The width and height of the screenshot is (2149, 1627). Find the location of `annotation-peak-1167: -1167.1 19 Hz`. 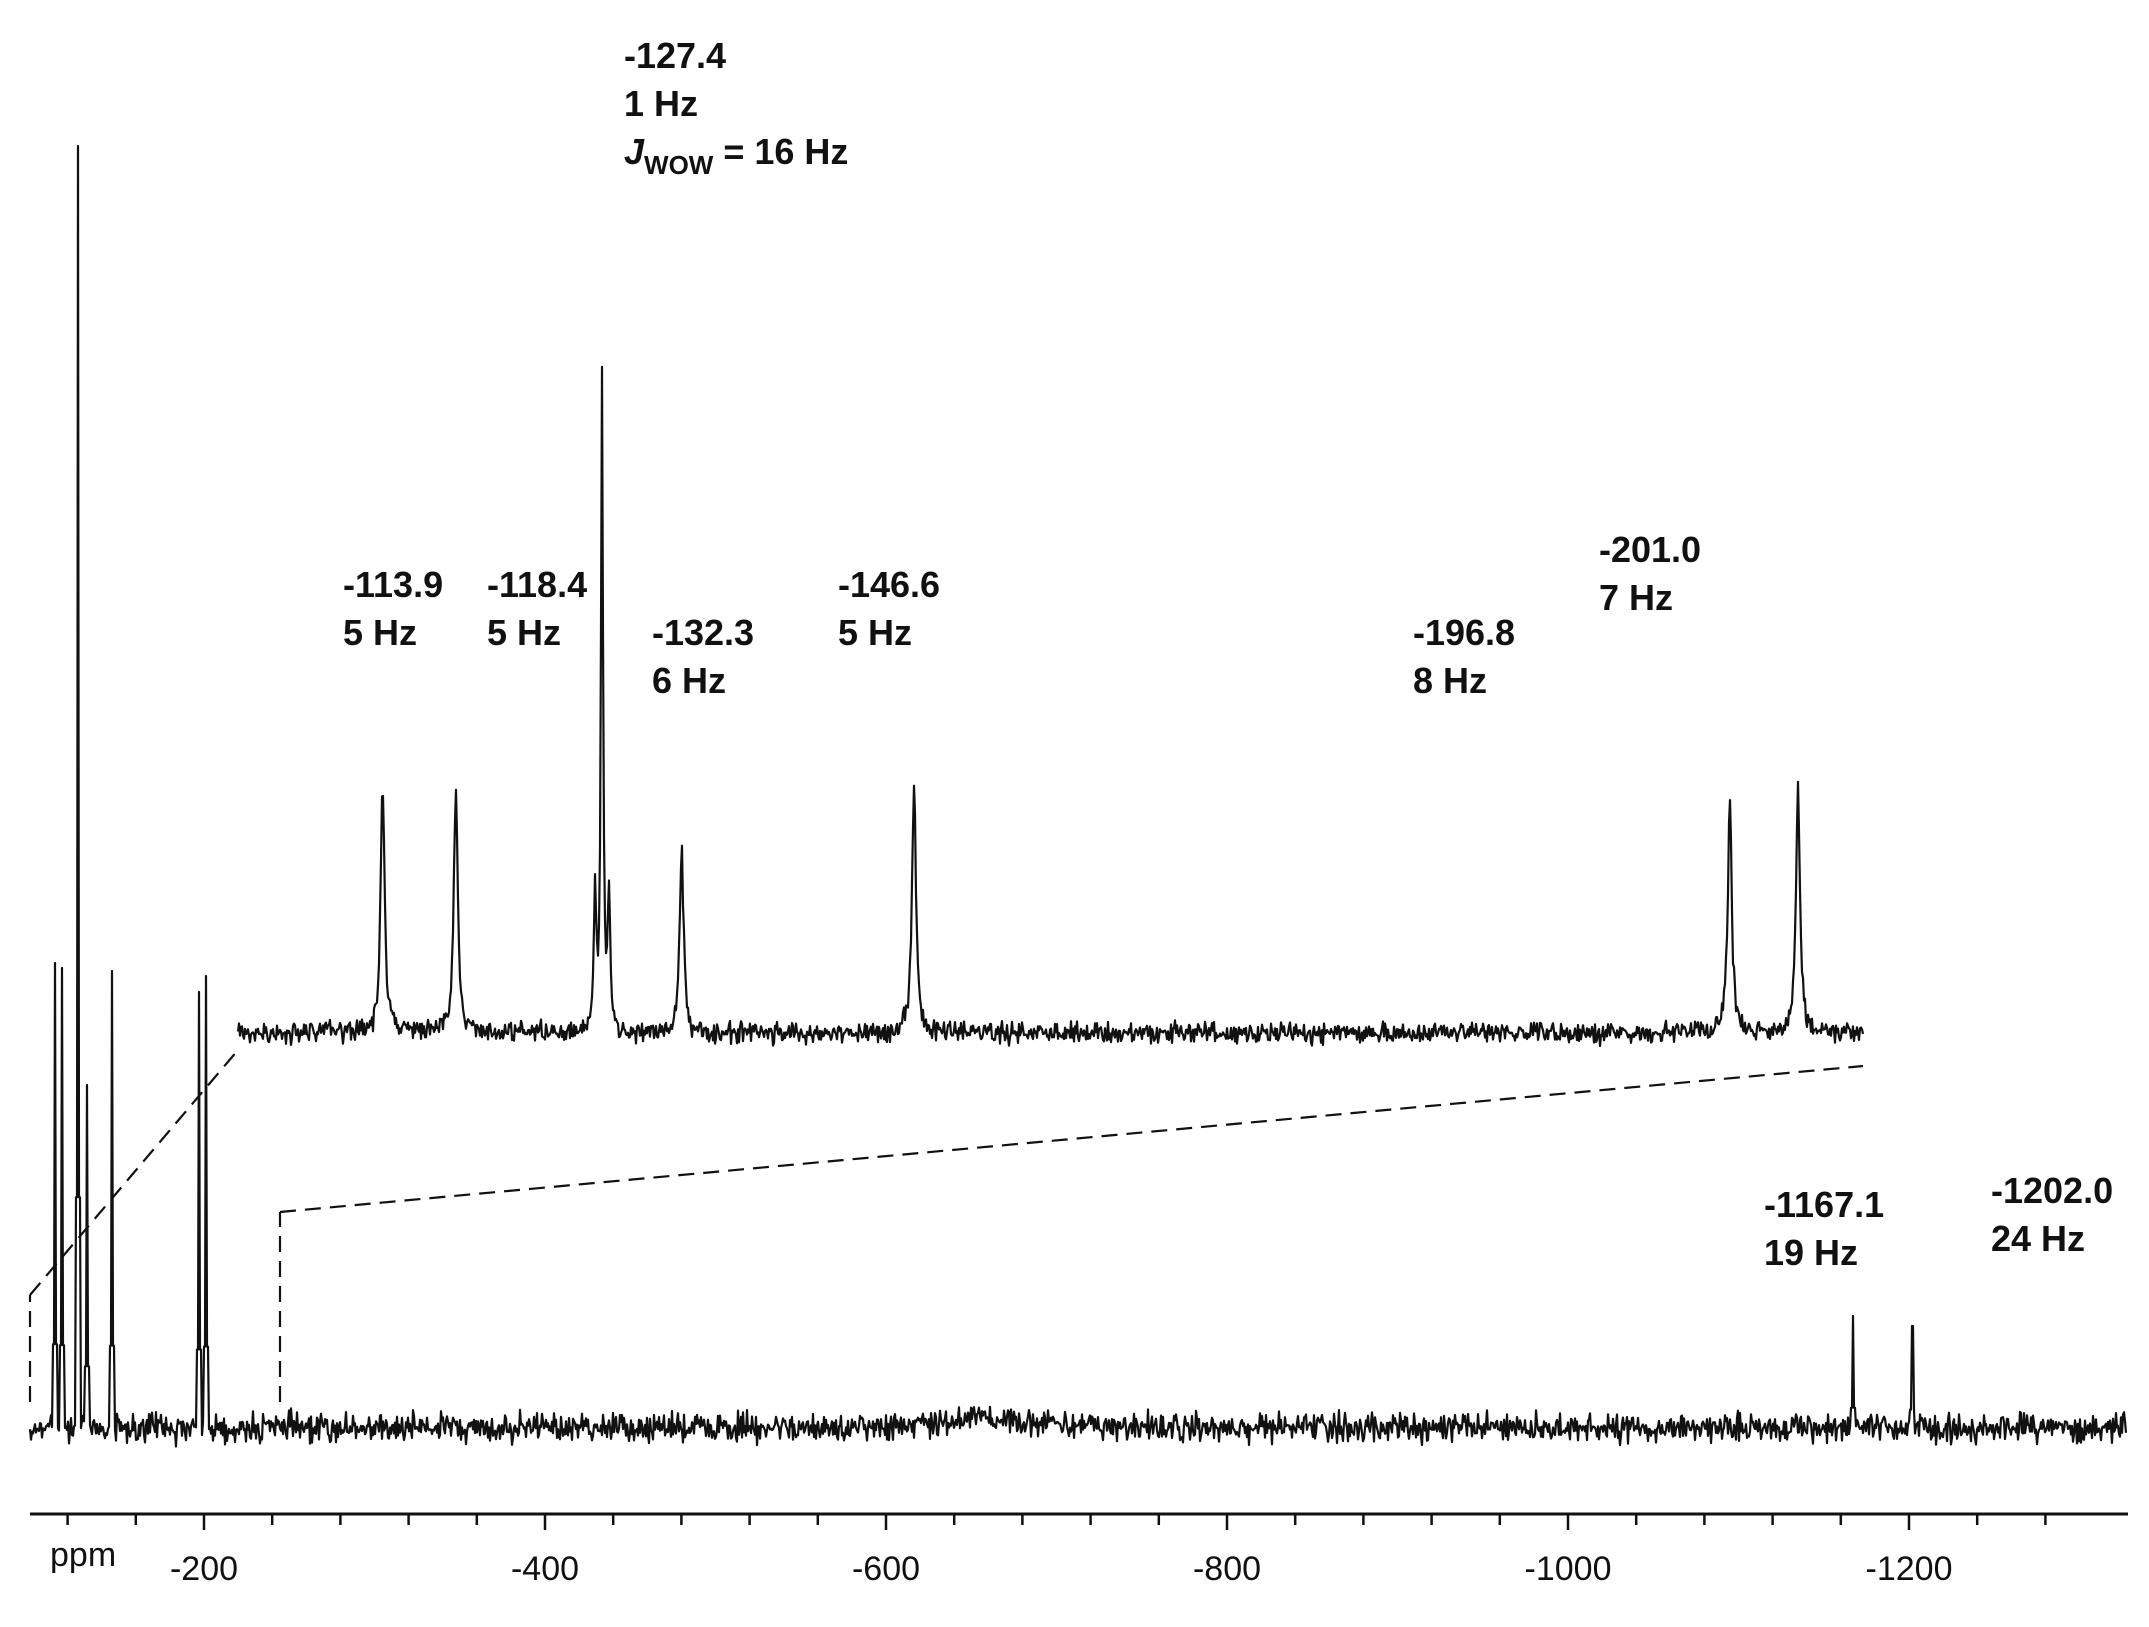

annotation-peak-1167: -1167.1 19 Hz is located at coordinates (1824, 1228).